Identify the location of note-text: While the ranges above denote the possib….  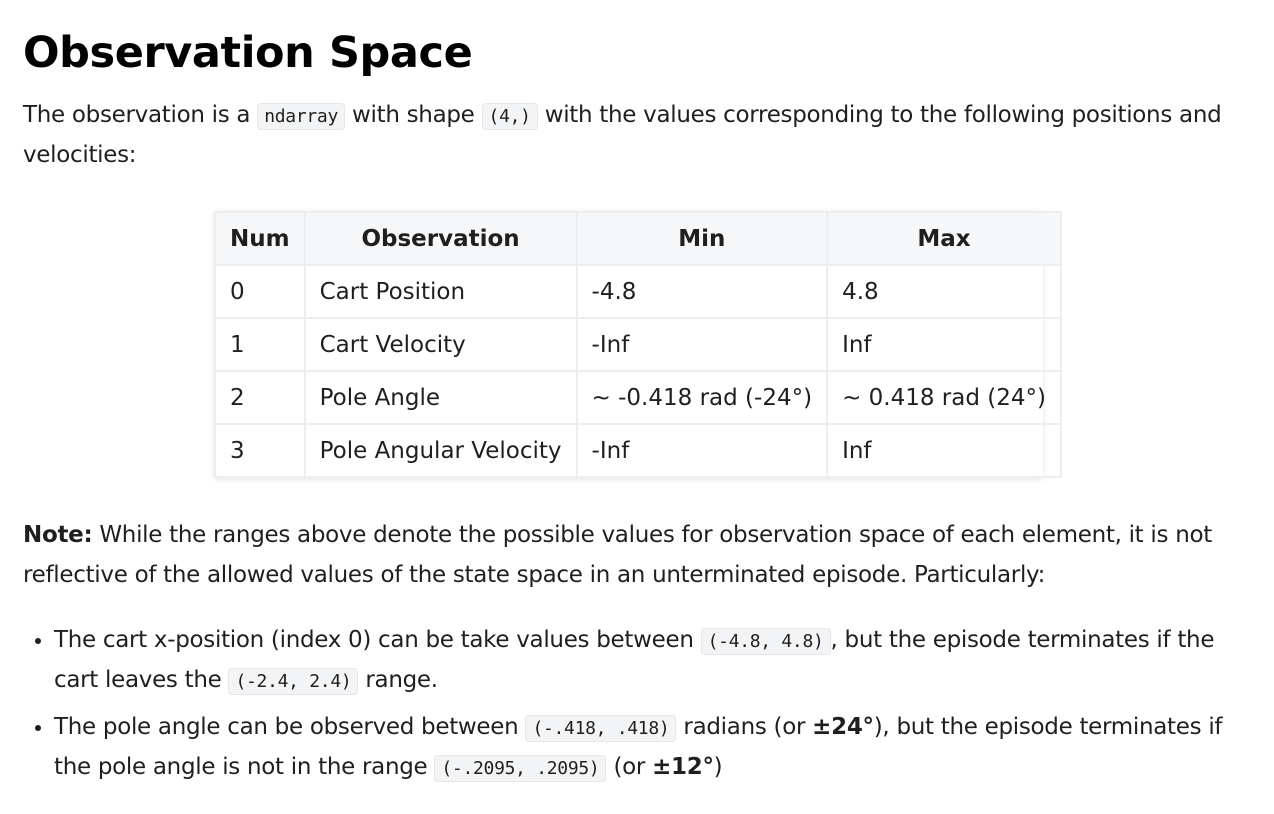
(617, 555).